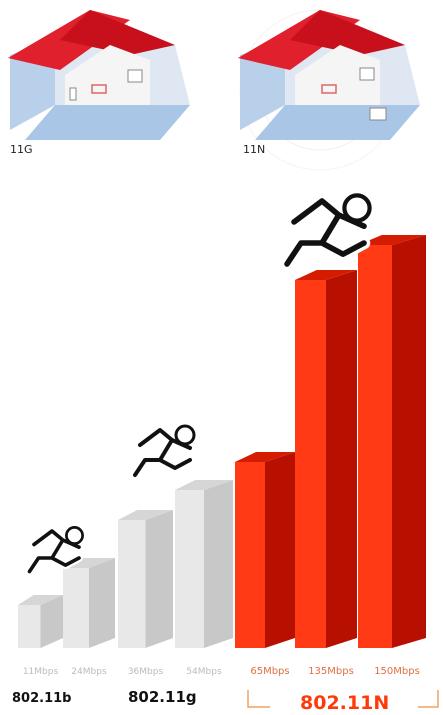 This screenshot has height=715, width=443. What do you see at coordinates (41, 672) in the screenshot?
I see `speed-label: 11Mbps` at bounding box center [41, 672].